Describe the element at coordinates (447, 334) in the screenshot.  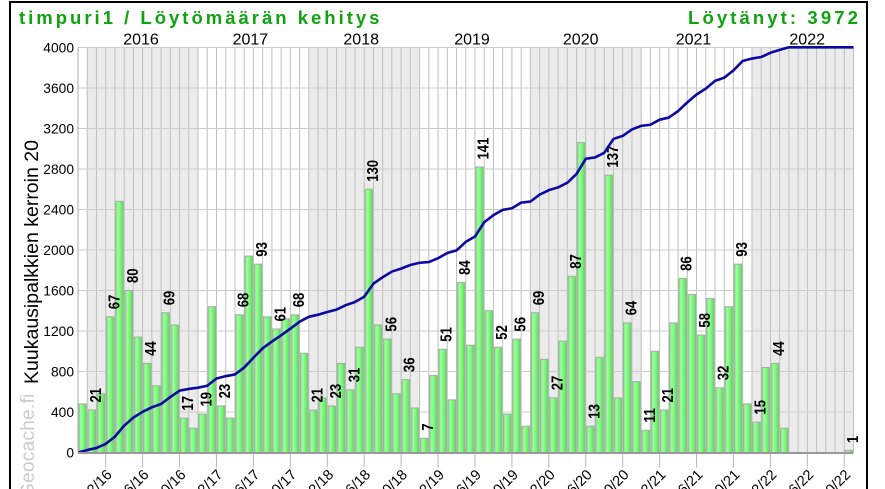
I see `svg-text: 51` at that location.